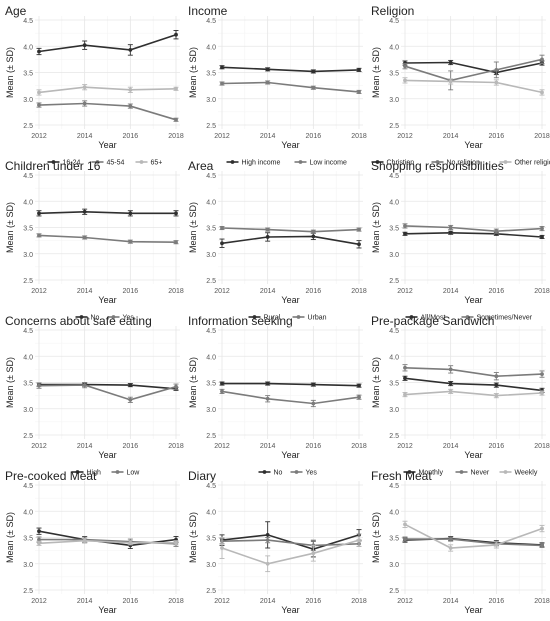  What do you see at coordinates (16, 11) in the screenshot?
I see `panel-title: Age` at bounding box center [16, 11].